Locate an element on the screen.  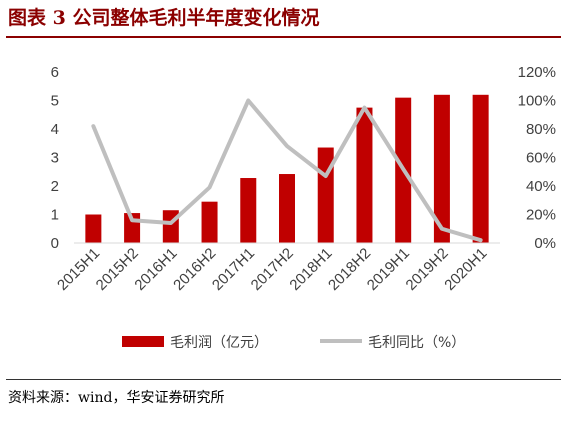
y-tick-left-6: 6 is located at coordinates (55, 72).